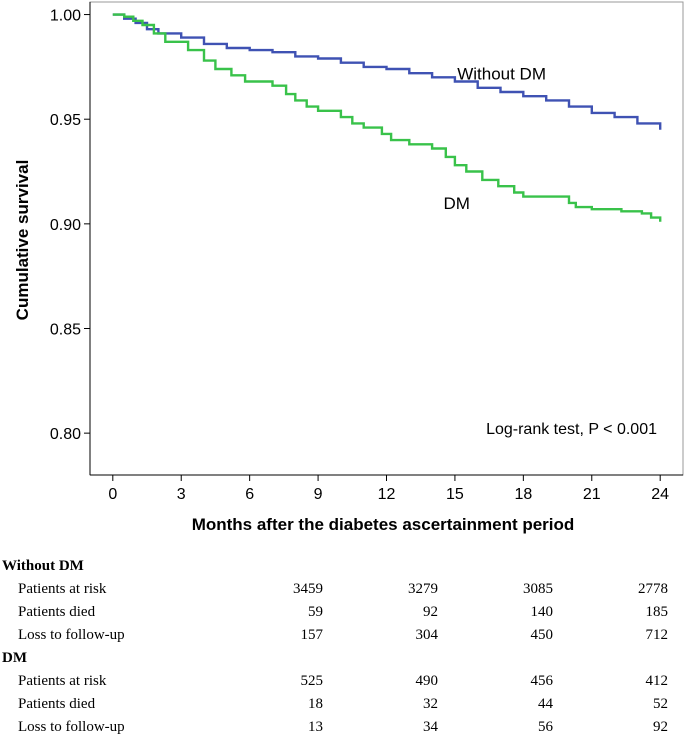 The image size is (685, 742). Describe the element at coordinates (318, 494) in the screenshot. I see `x-tick-label: 9` at that location.